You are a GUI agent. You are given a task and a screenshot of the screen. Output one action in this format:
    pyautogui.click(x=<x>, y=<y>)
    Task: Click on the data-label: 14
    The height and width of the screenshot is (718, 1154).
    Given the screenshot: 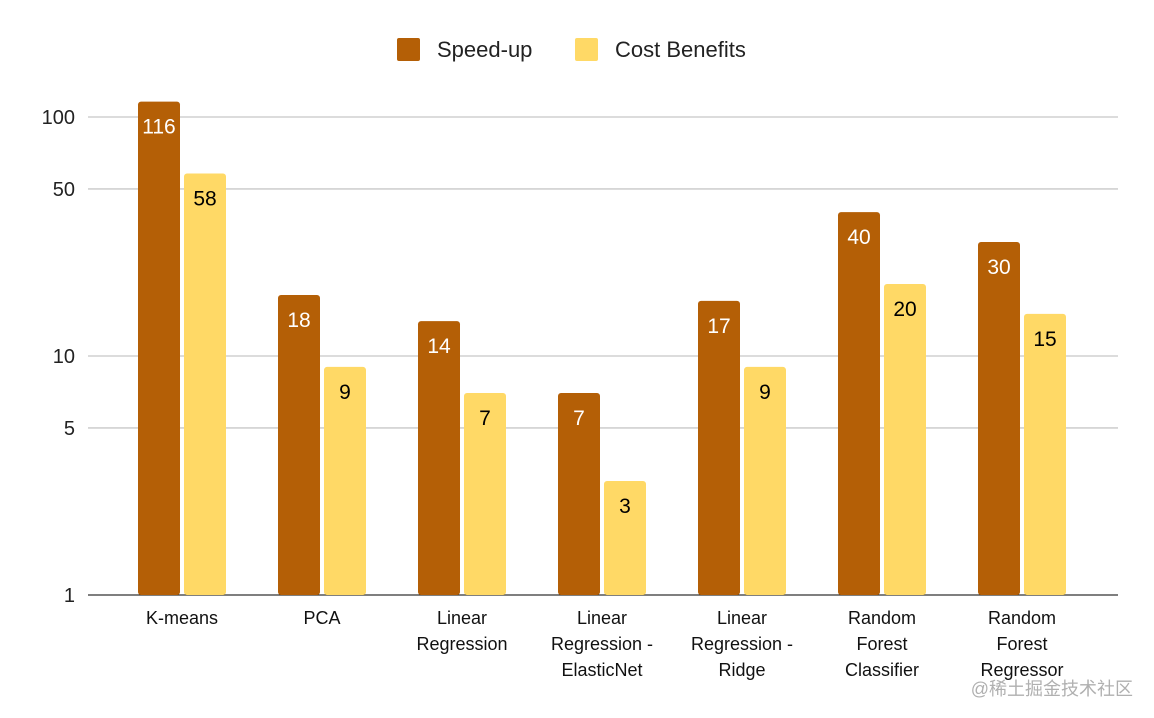 What is the action you would take?
    pyautogui.click(x=439, y=346)
    